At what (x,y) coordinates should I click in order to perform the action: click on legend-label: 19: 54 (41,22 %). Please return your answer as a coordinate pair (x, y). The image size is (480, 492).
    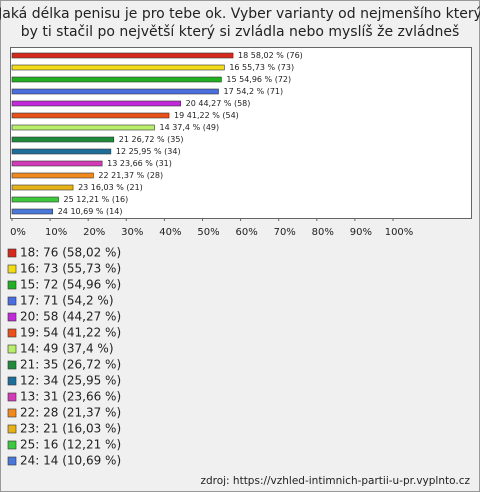
    Looking at the image, I should click on (70, 333).